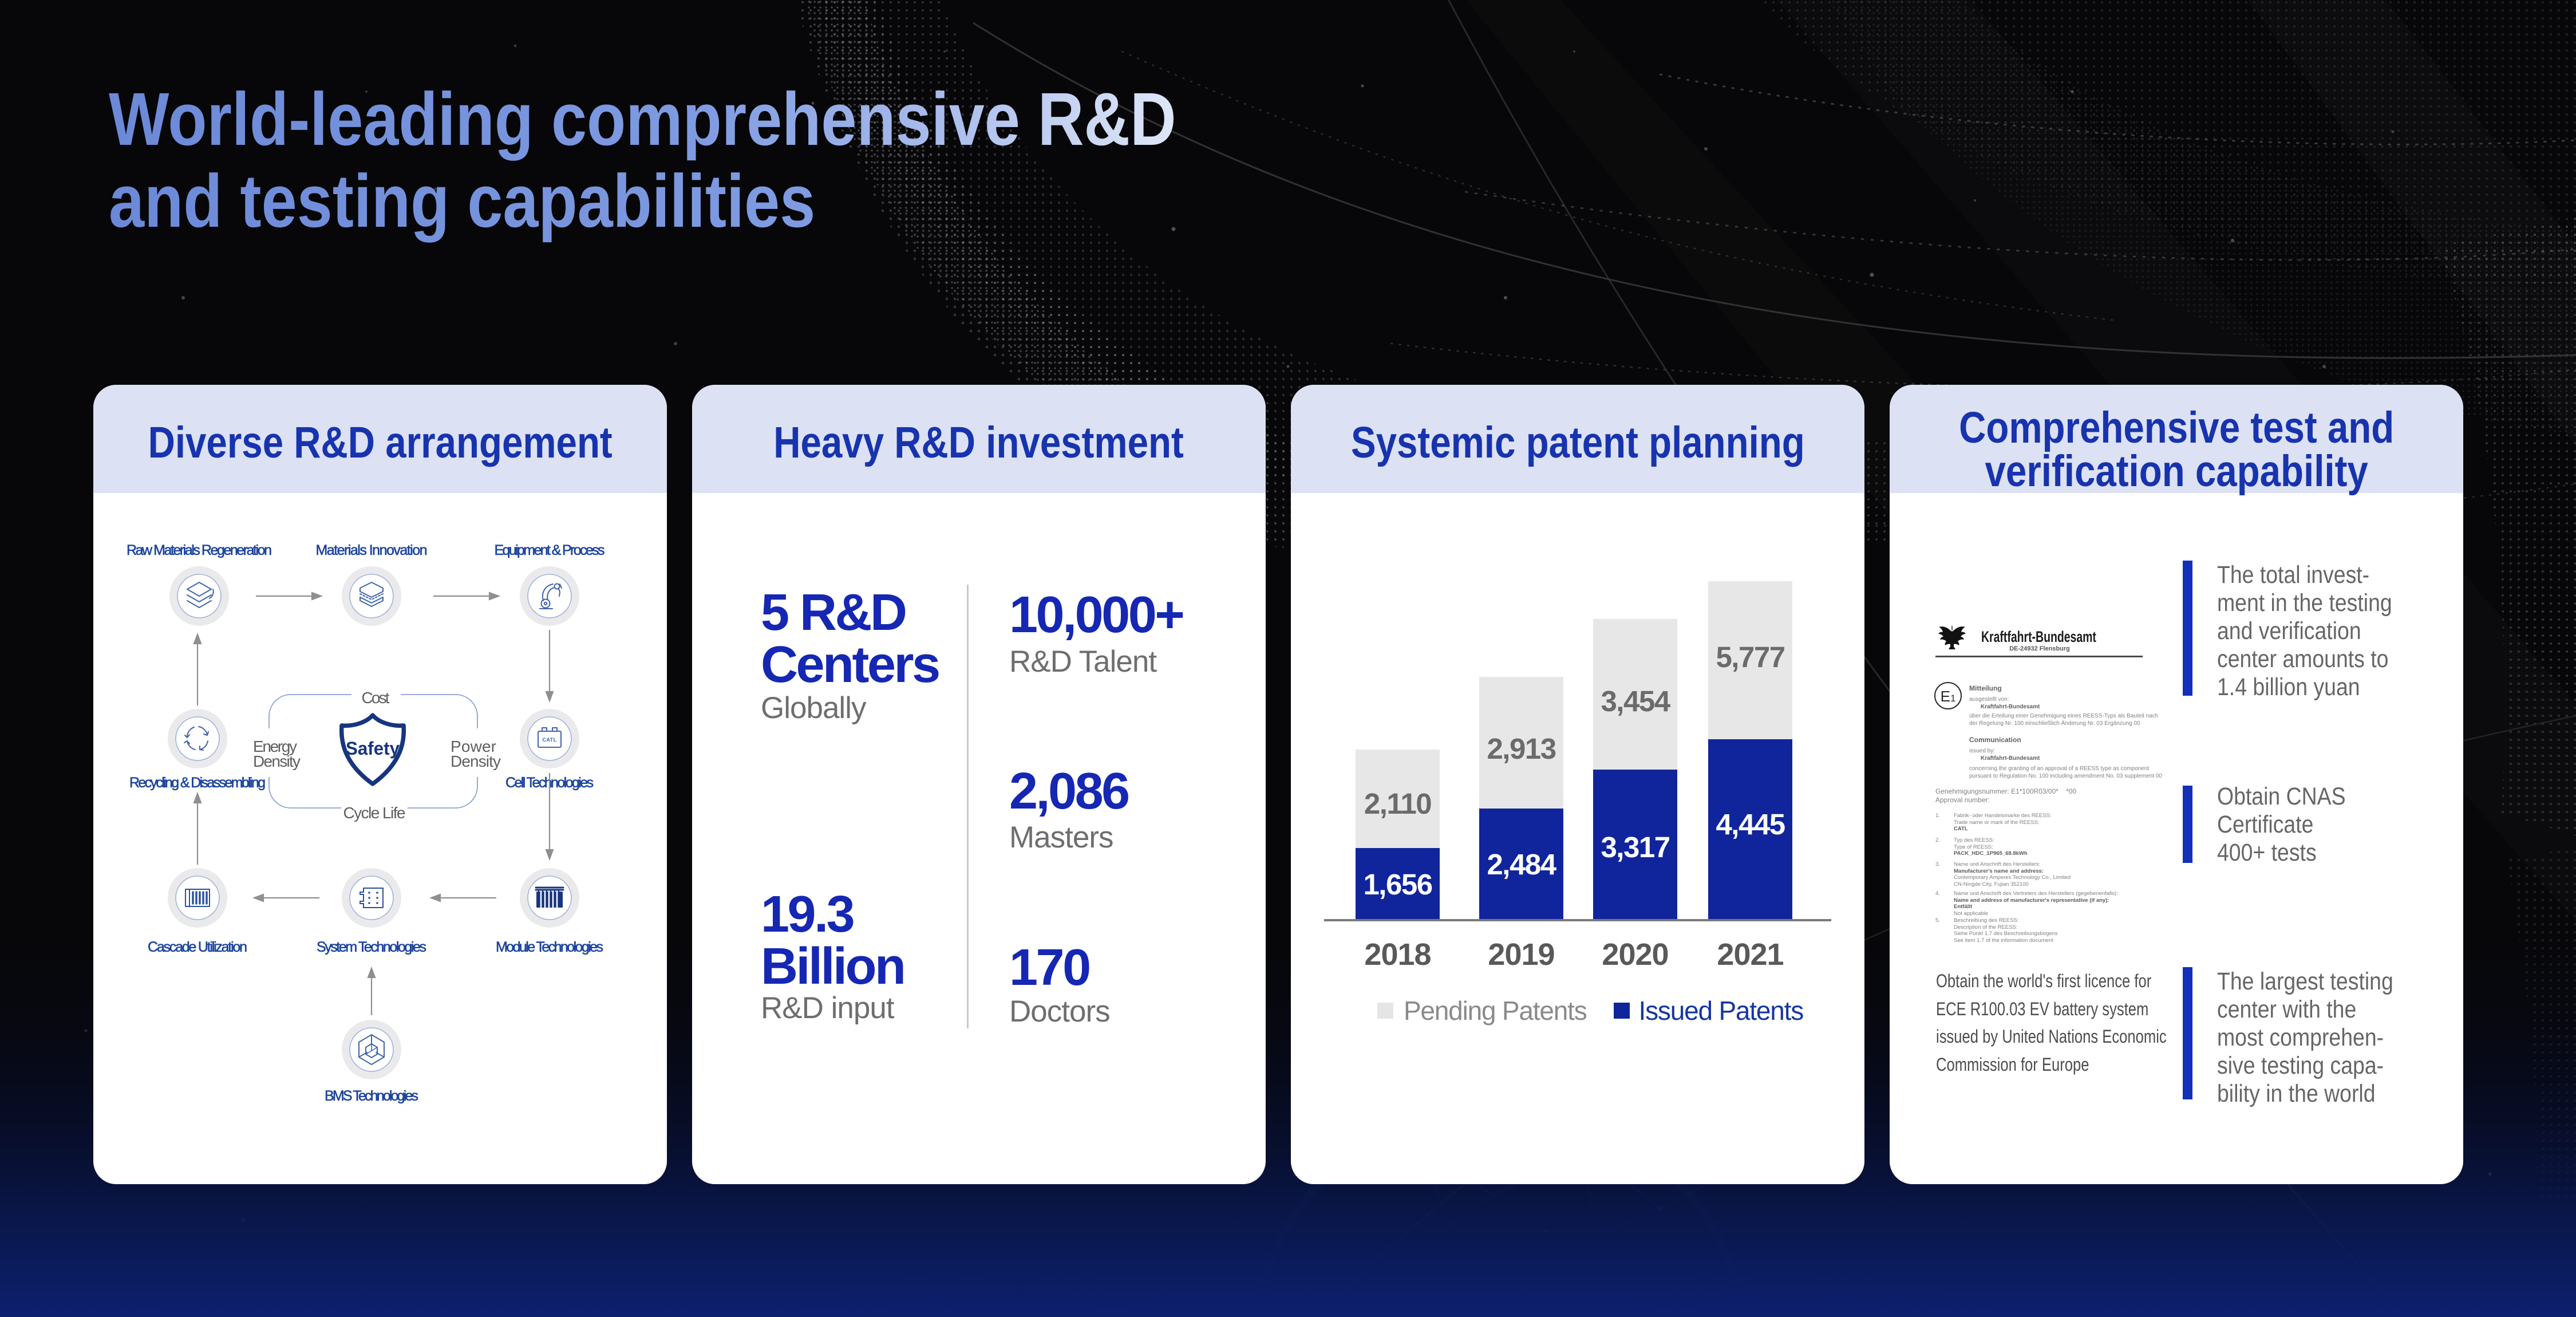 This screenshot has height=1317, width=2576. What do you see at coordinates (371, 947) in the screenshot?
I see `svg-text: System Technologies` at bounding box center [371, 947].